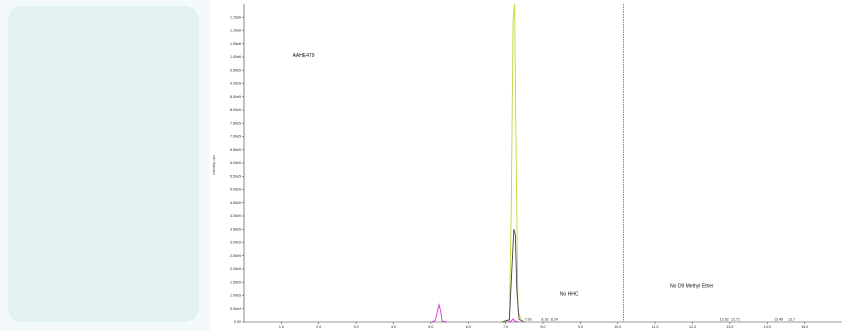  Describe the element at coordinates (237, 322) in the screenshot. I see `y-tick-label: 0.00` at that location.